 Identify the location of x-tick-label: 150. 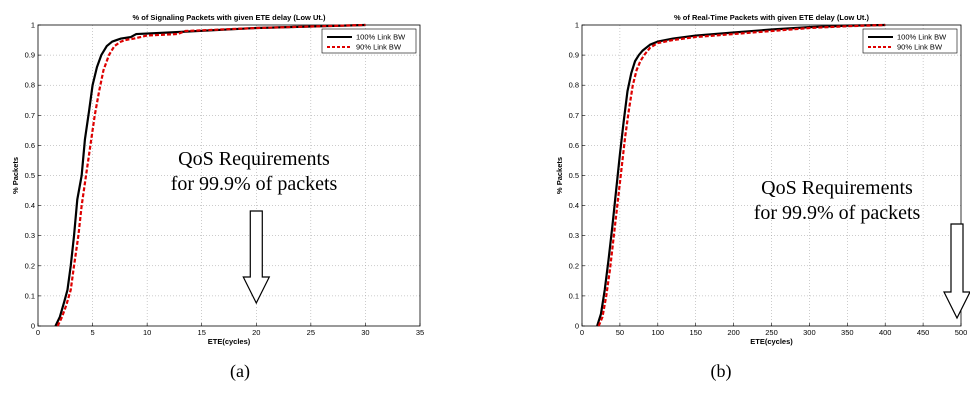
(695, 332).